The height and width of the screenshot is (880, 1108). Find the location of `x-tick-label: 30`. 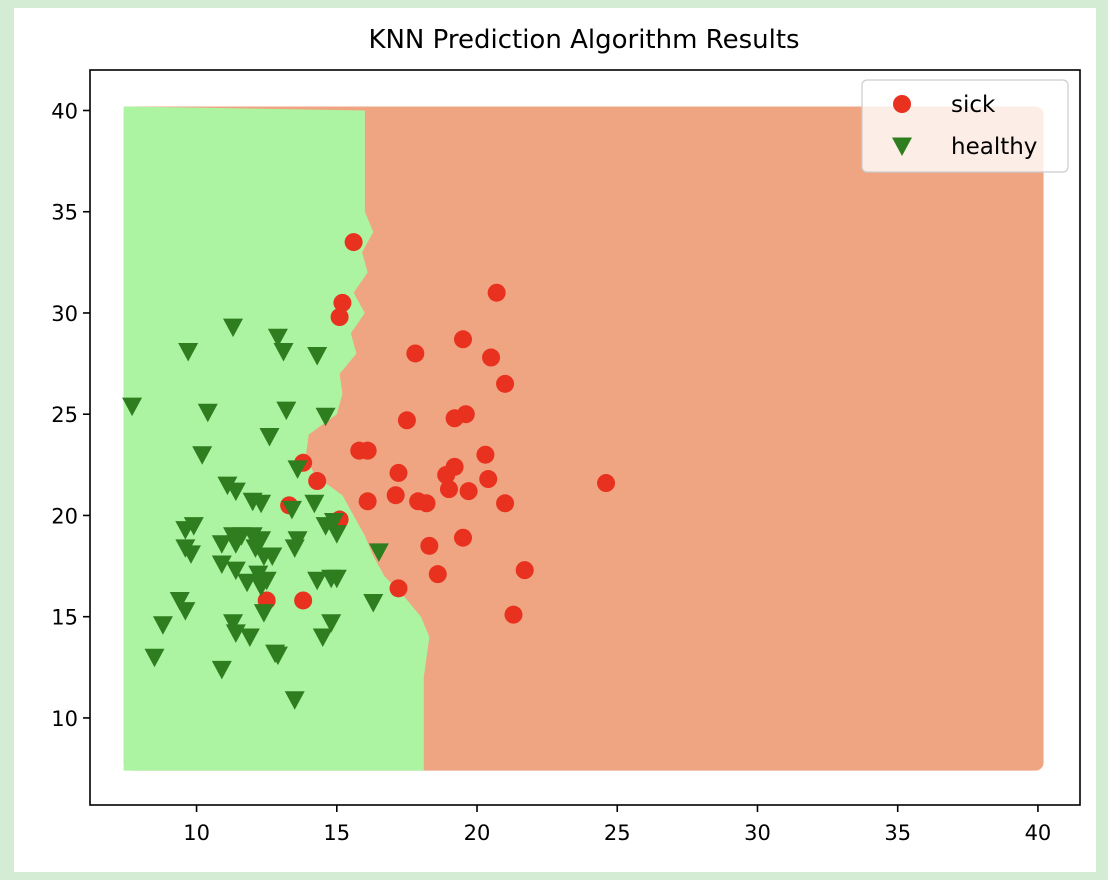

x-tick-label: 30 is located at coordinates (757, 833).